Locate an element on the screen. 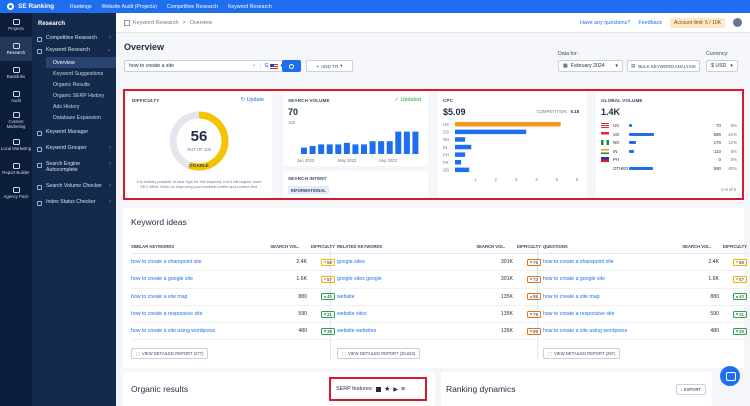 This screenshot has width=750, height=406. chat-icon is located at coordinates (730, 376).